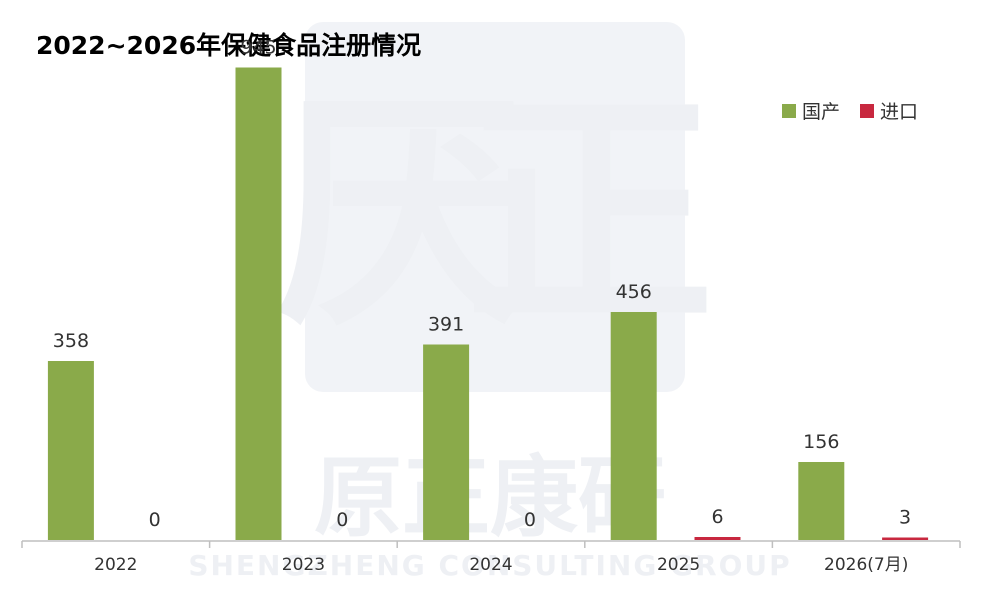  Describe the element at coordinates (634, 292) in the screenshot. I see `bar-value-label: 456` at that location.